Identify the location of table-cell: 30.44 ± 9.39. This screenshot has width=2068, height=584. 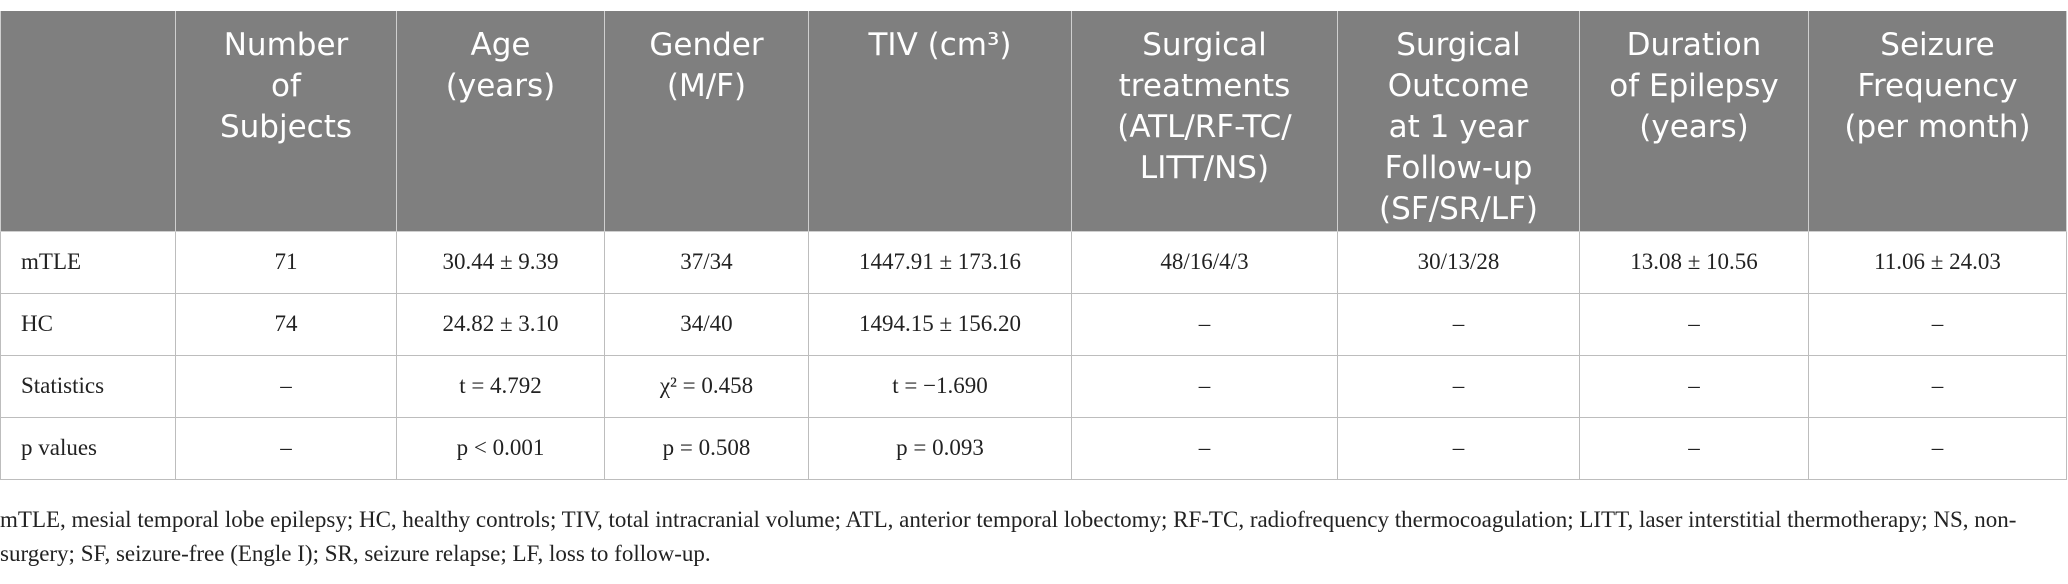
(500, 262).